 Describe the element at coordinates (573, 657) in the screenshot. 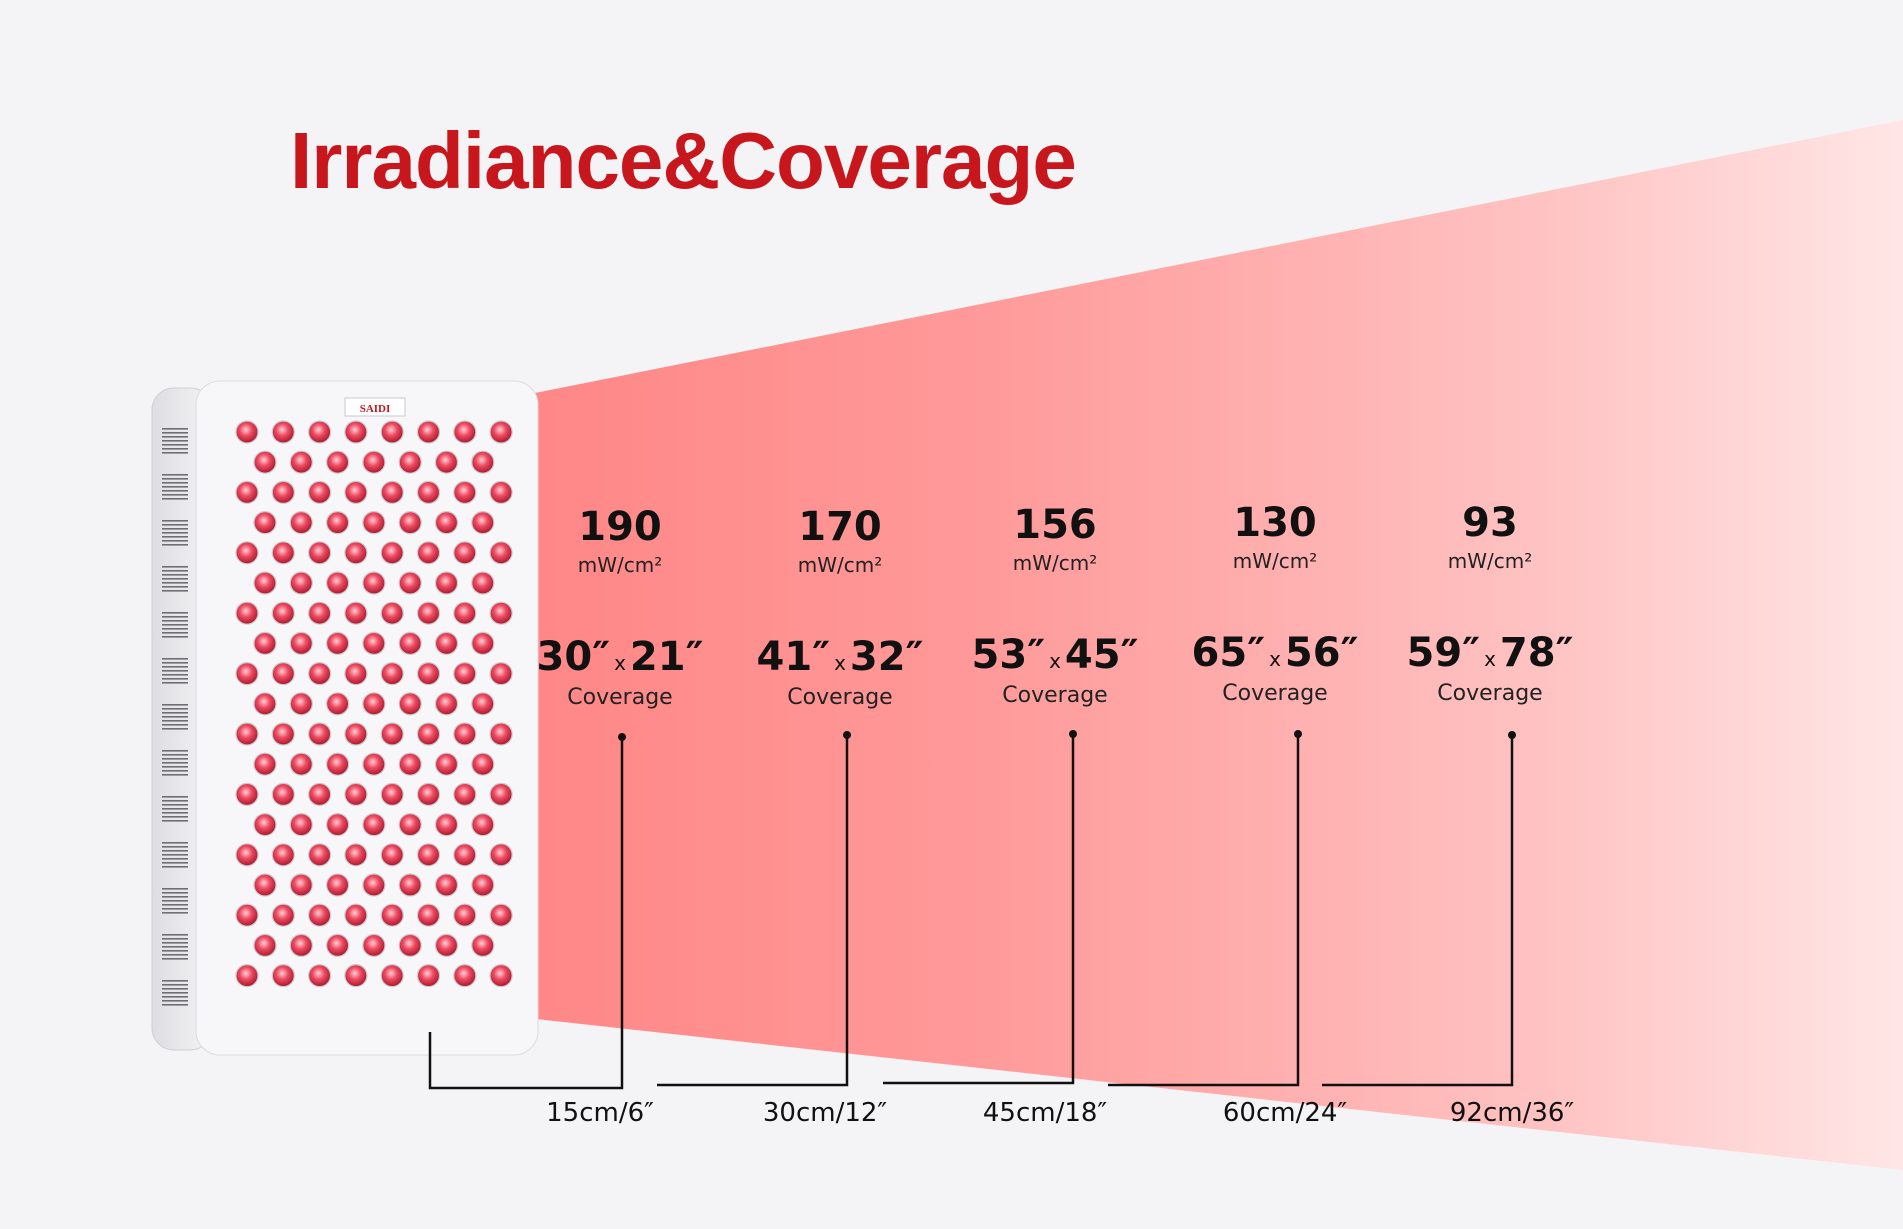

I see `coverage-width: 30″` at that location.